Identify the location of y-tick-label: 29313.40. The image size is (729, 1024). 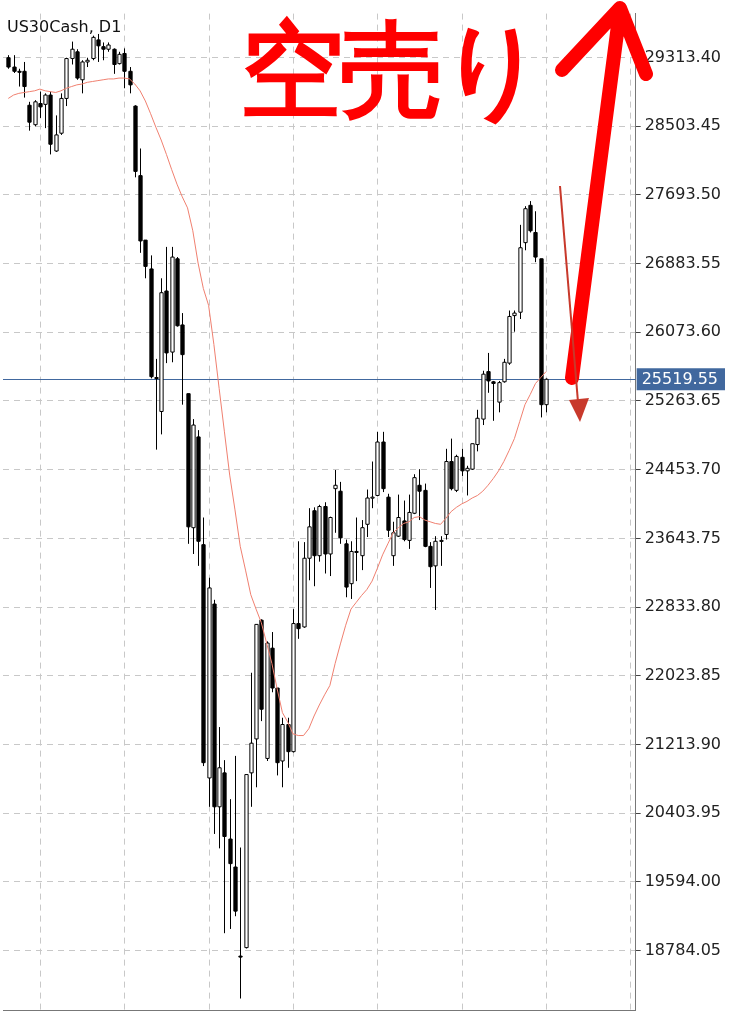
(682, 56).